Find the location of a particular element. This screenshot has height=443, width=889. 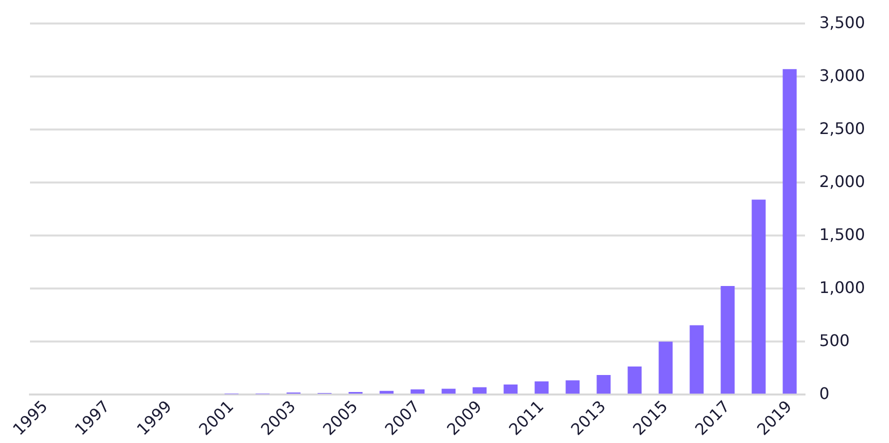

y-tick-label: 0 is located at coordinates (824, 393).